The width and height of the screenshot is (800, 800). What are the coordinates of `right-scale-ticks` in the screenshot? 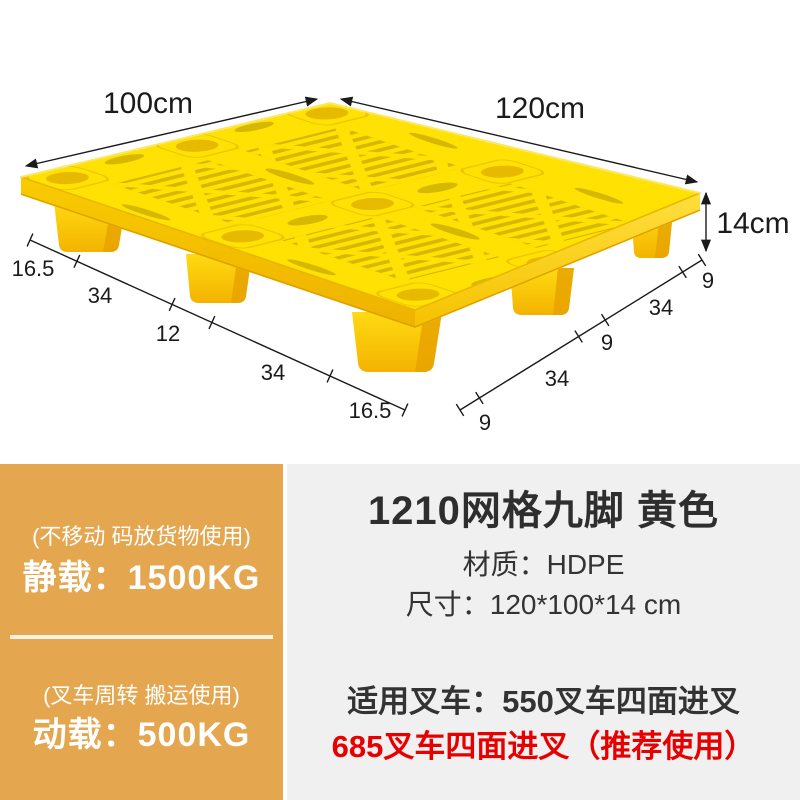 It's located at (581, 335).